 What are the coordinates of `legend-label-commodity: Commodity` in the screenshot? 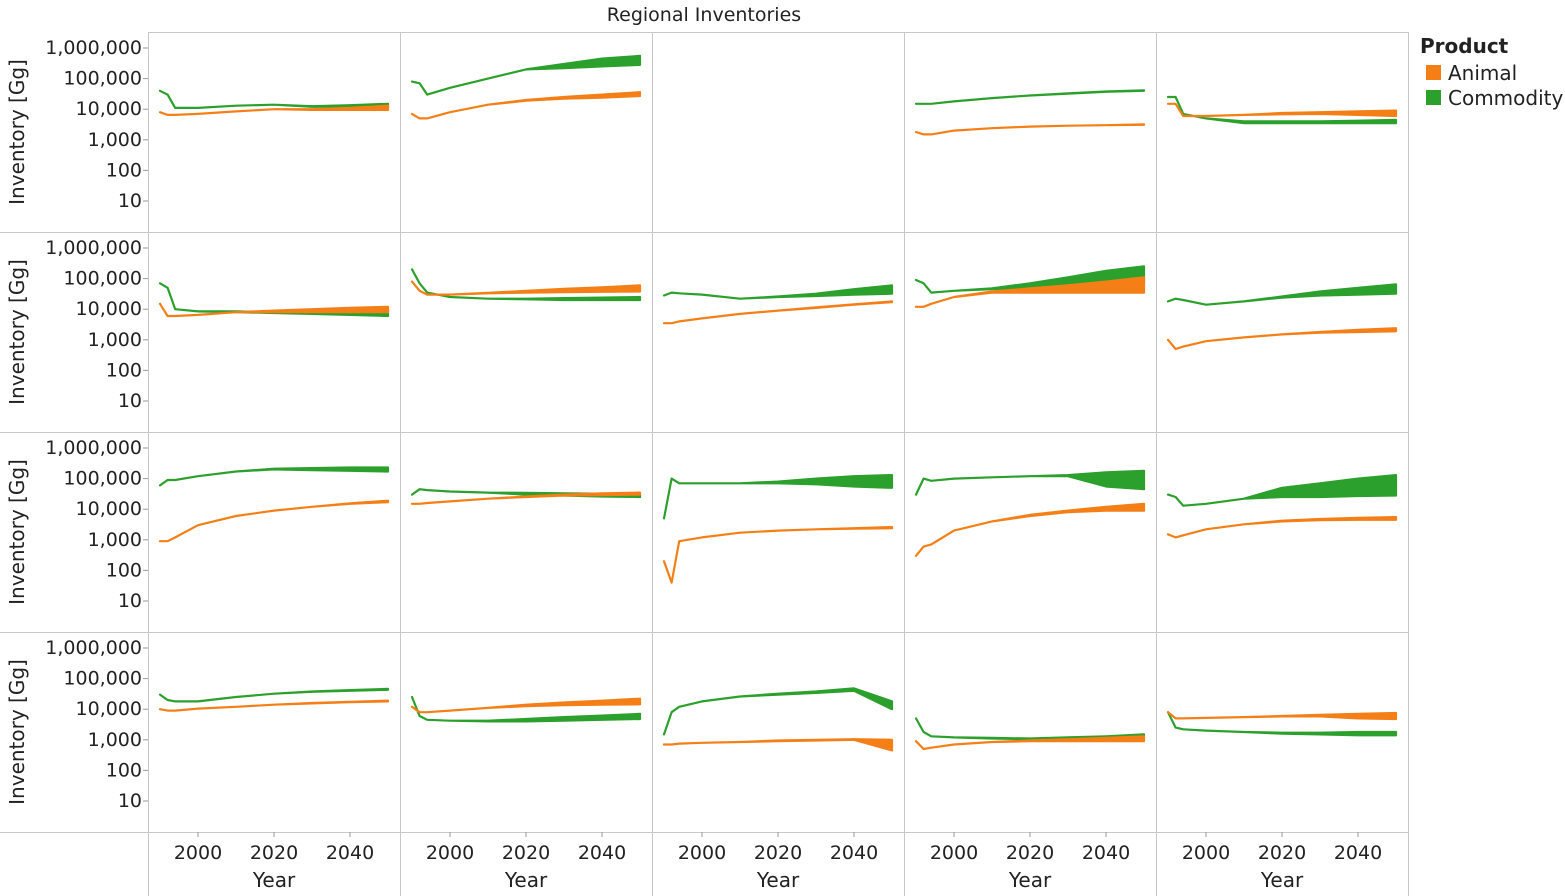 It's located at (1506, 97).